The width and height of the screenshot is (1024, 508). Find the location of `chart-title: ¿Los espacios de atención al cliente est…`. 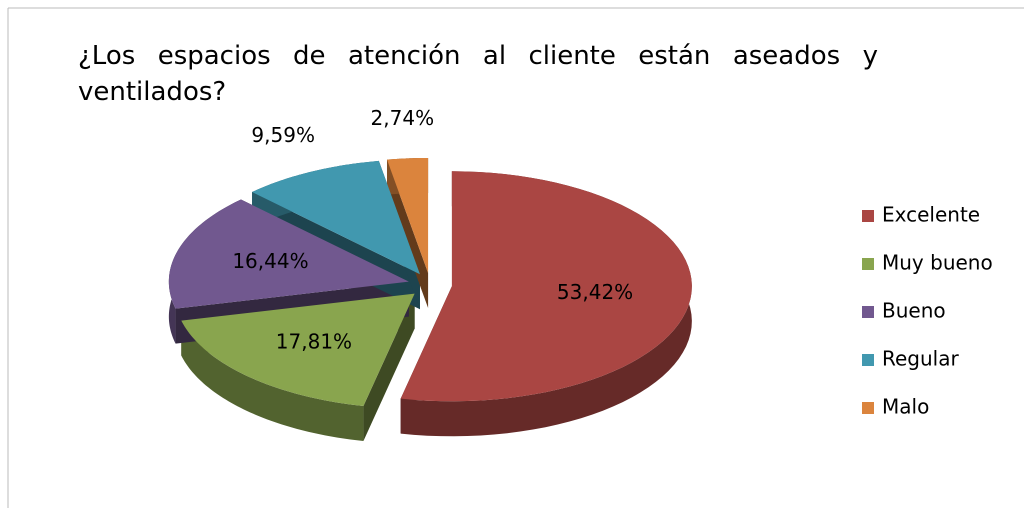

chart-title: ¿Los espacios de atención al cliente est… is located at coordinates (478, 74).